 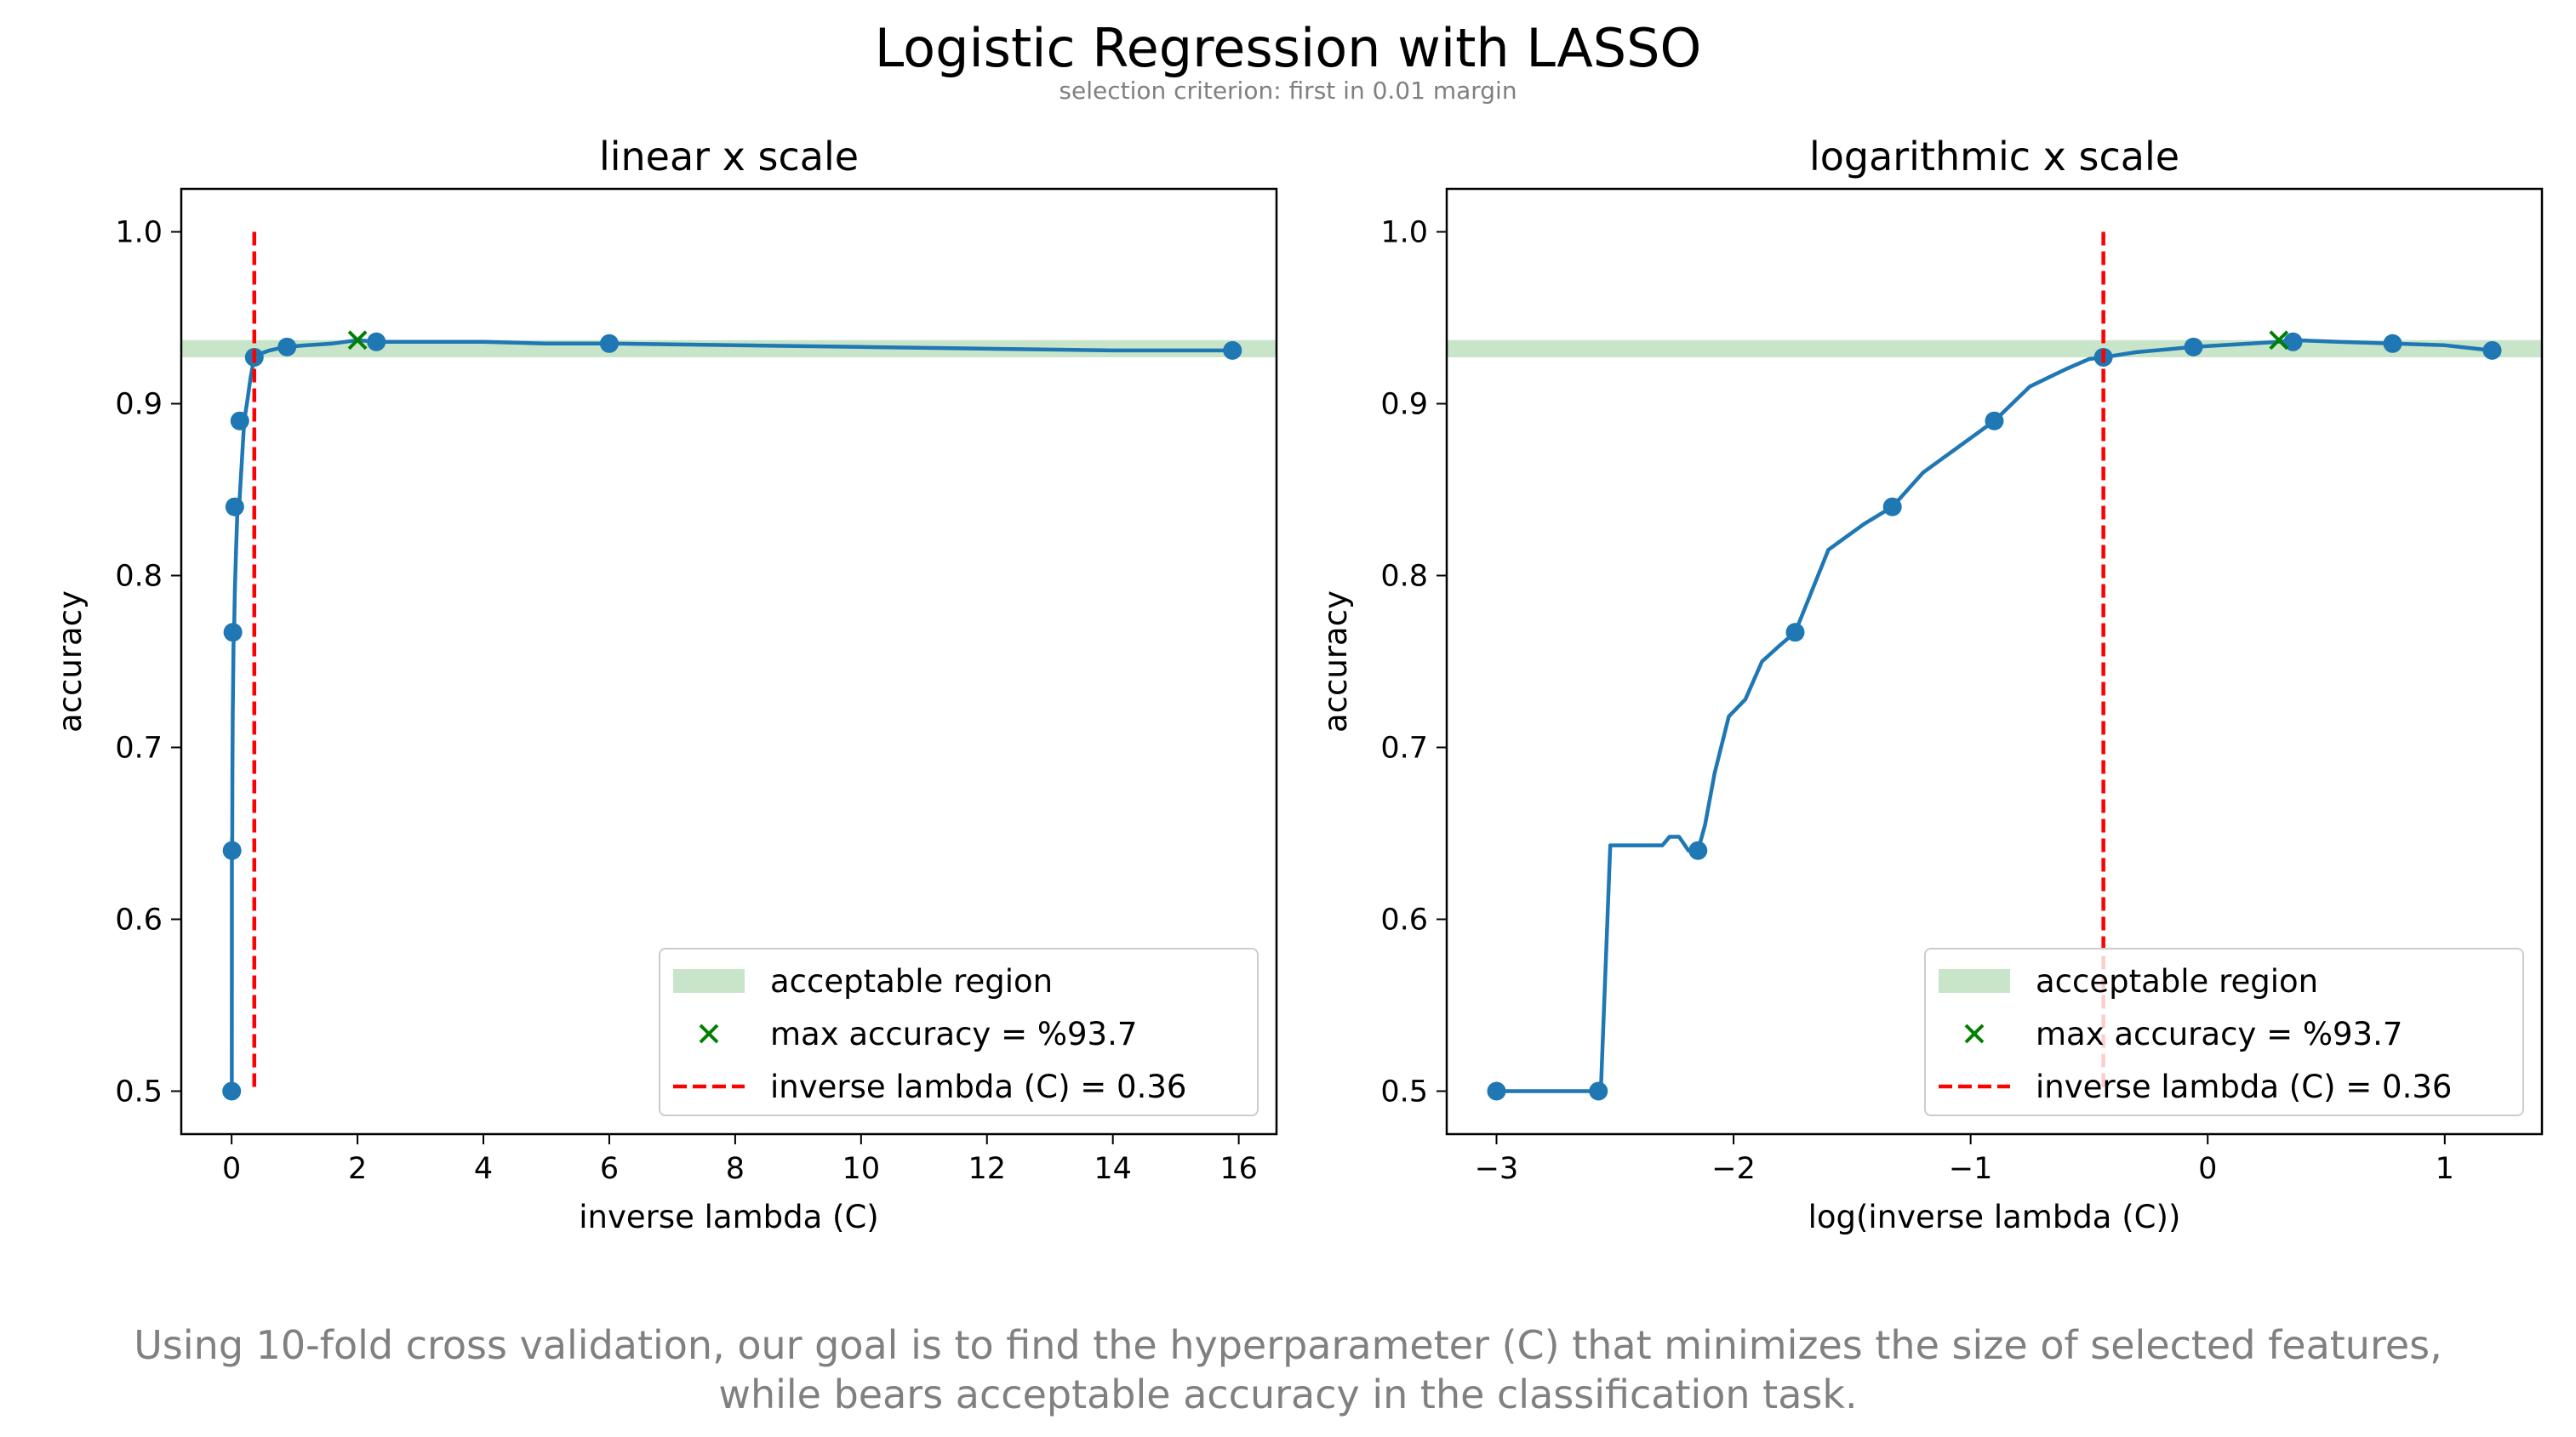 What do you see at coordinates (1288, 48) in the screenshot?
I see `figure-title: Logistic Regression with LASSO` at bounding box center [1288, 48].